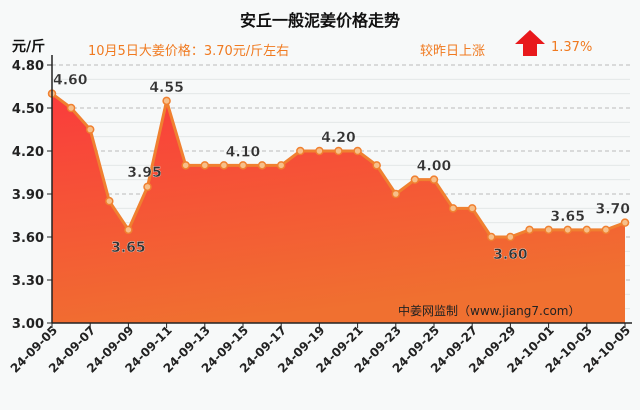 The image size is (640, 410). What do you see at coordinates (28, 281) in the screenshot?
I see `y-tick-label: 3.30` at bounding box center [28, 281].